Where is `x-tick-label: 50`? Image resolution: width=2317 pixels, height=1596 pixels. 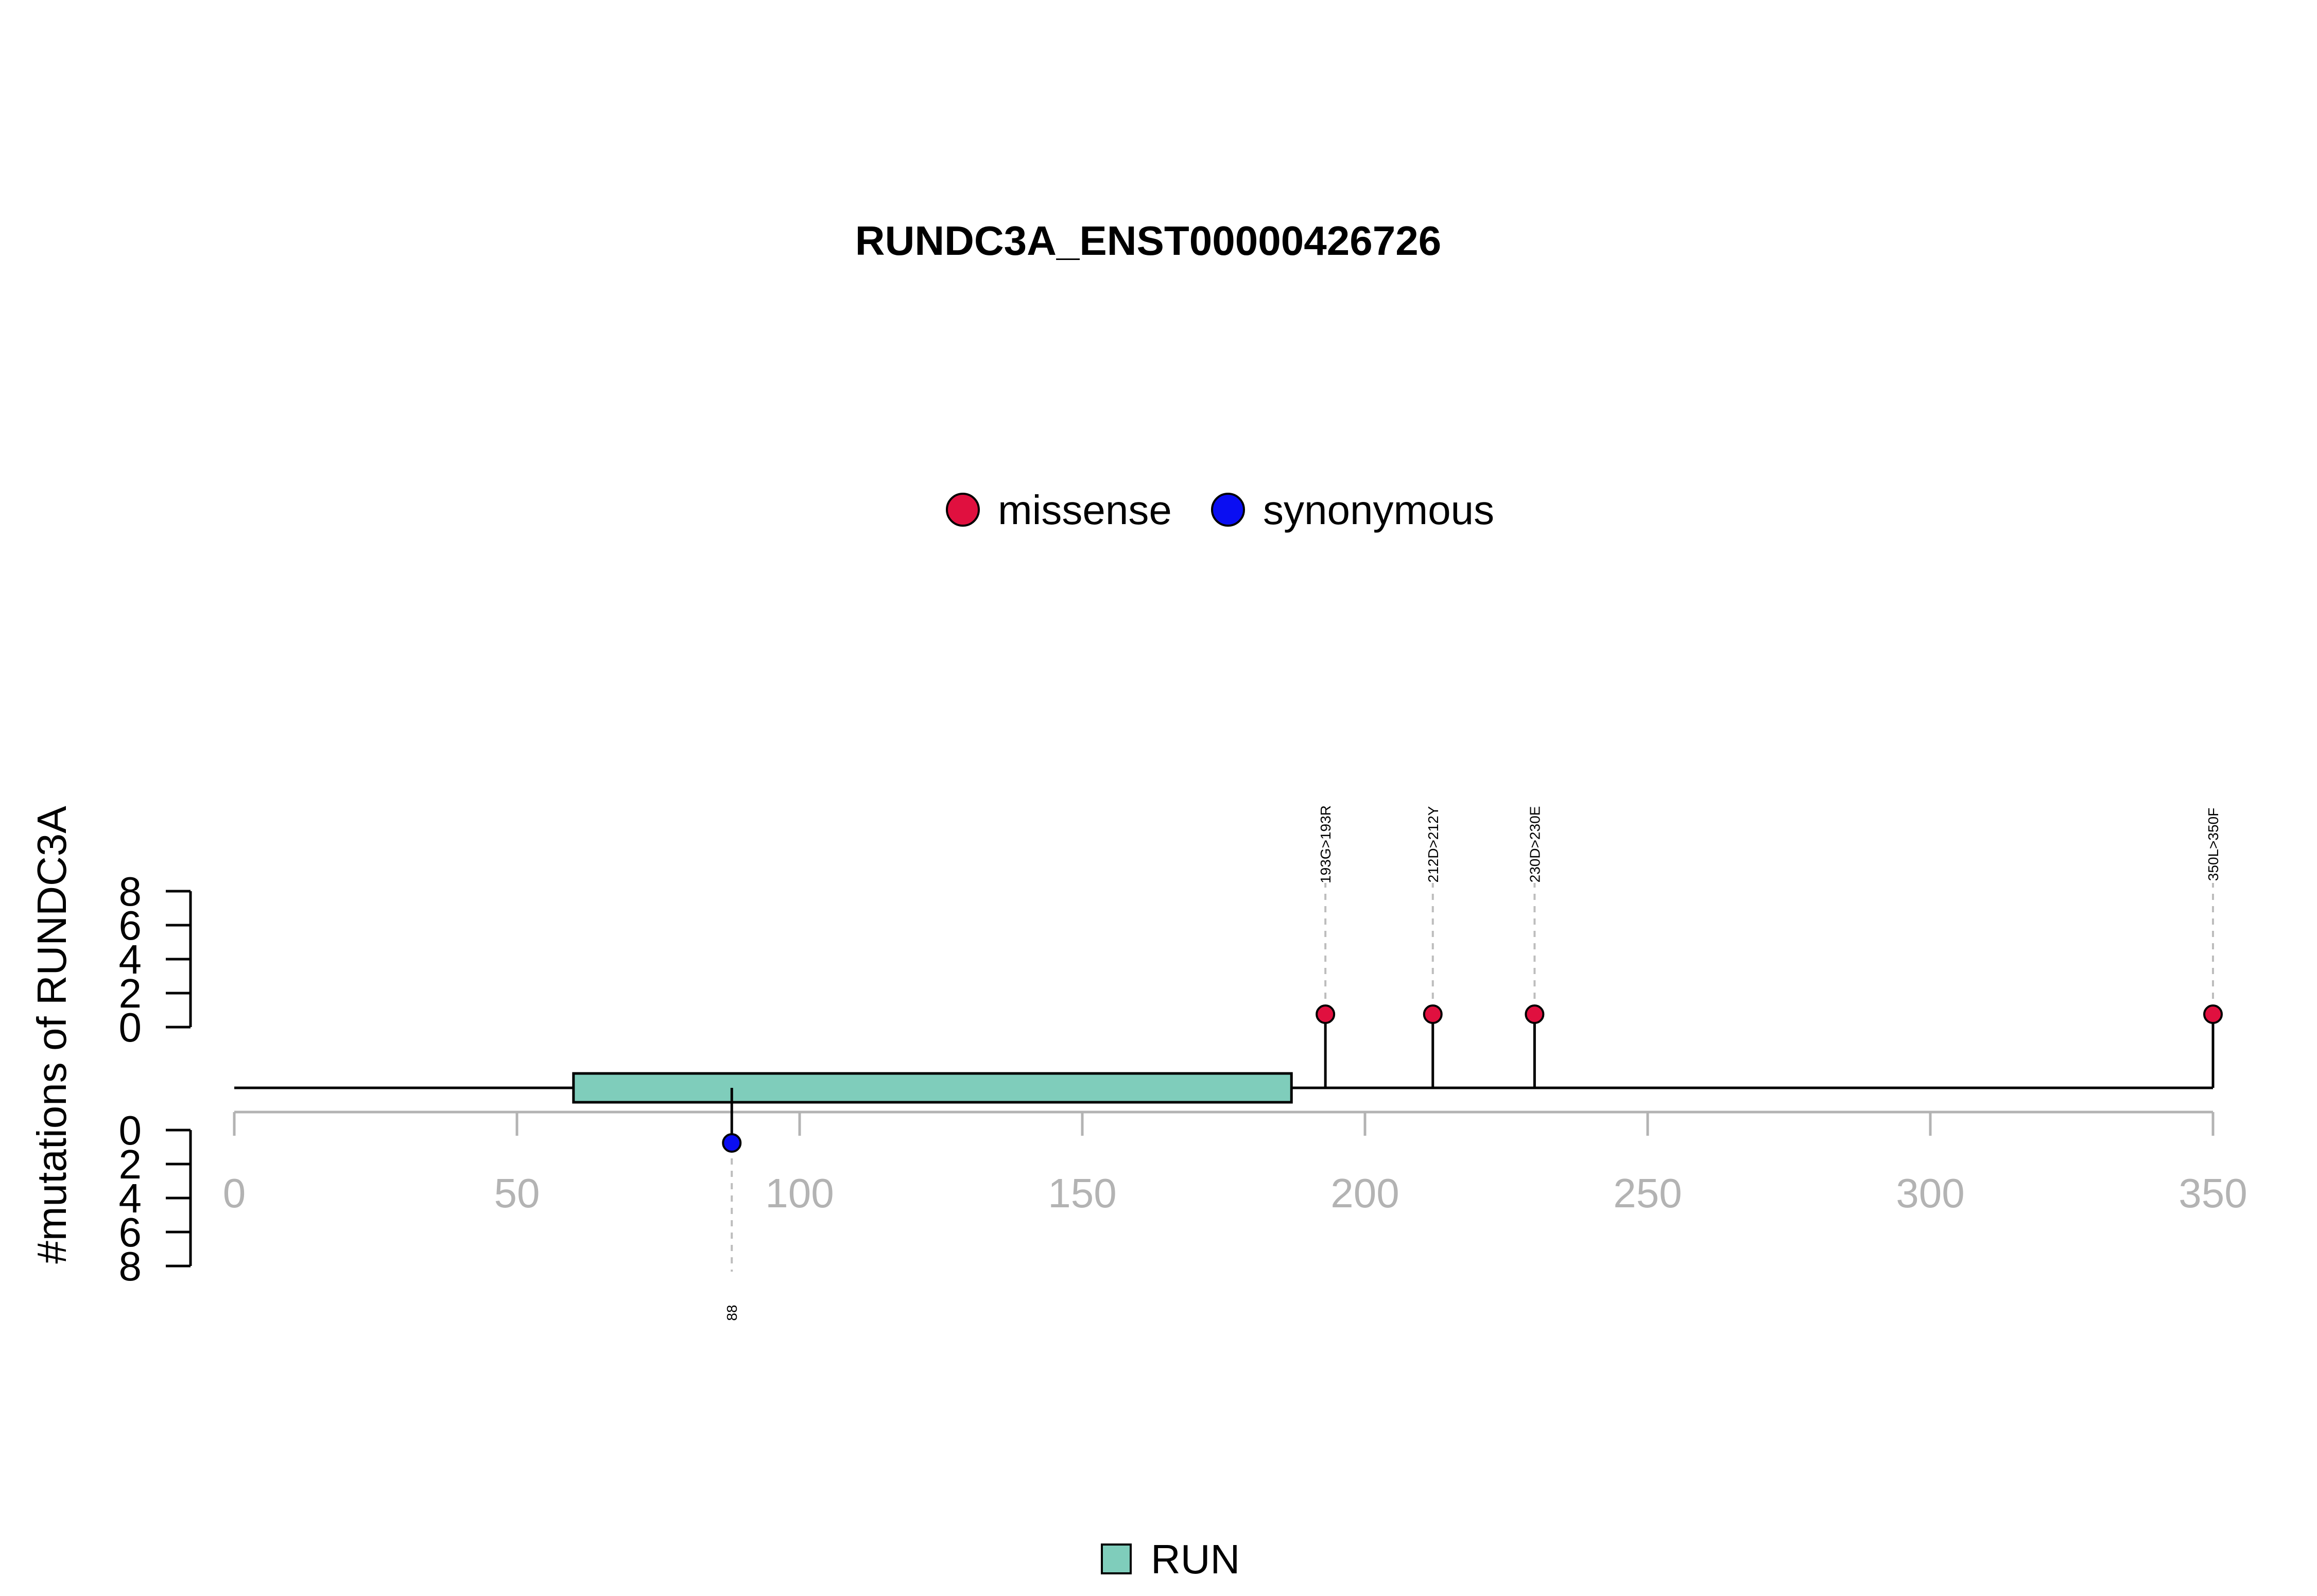
x-tick-label: 50 is located at coordinates (517, 1193).